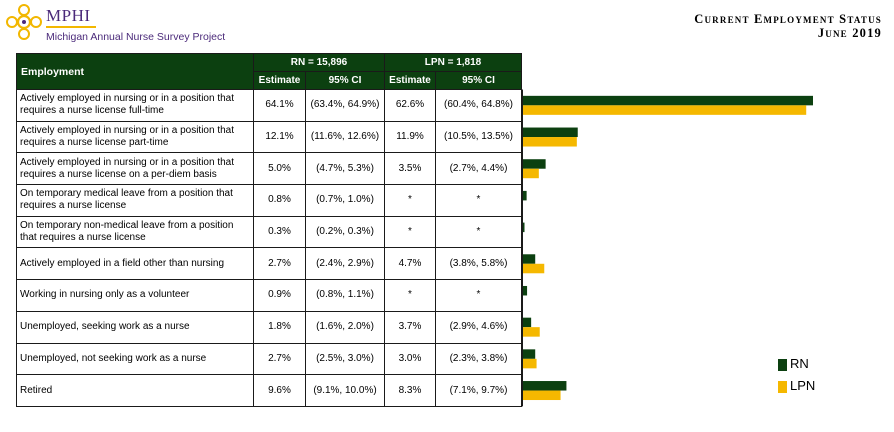 This screenshot has height=432, width=894. I want to click on brand-subtitle: Michigan Annual Nurse Survey Project, so click(136, 37).